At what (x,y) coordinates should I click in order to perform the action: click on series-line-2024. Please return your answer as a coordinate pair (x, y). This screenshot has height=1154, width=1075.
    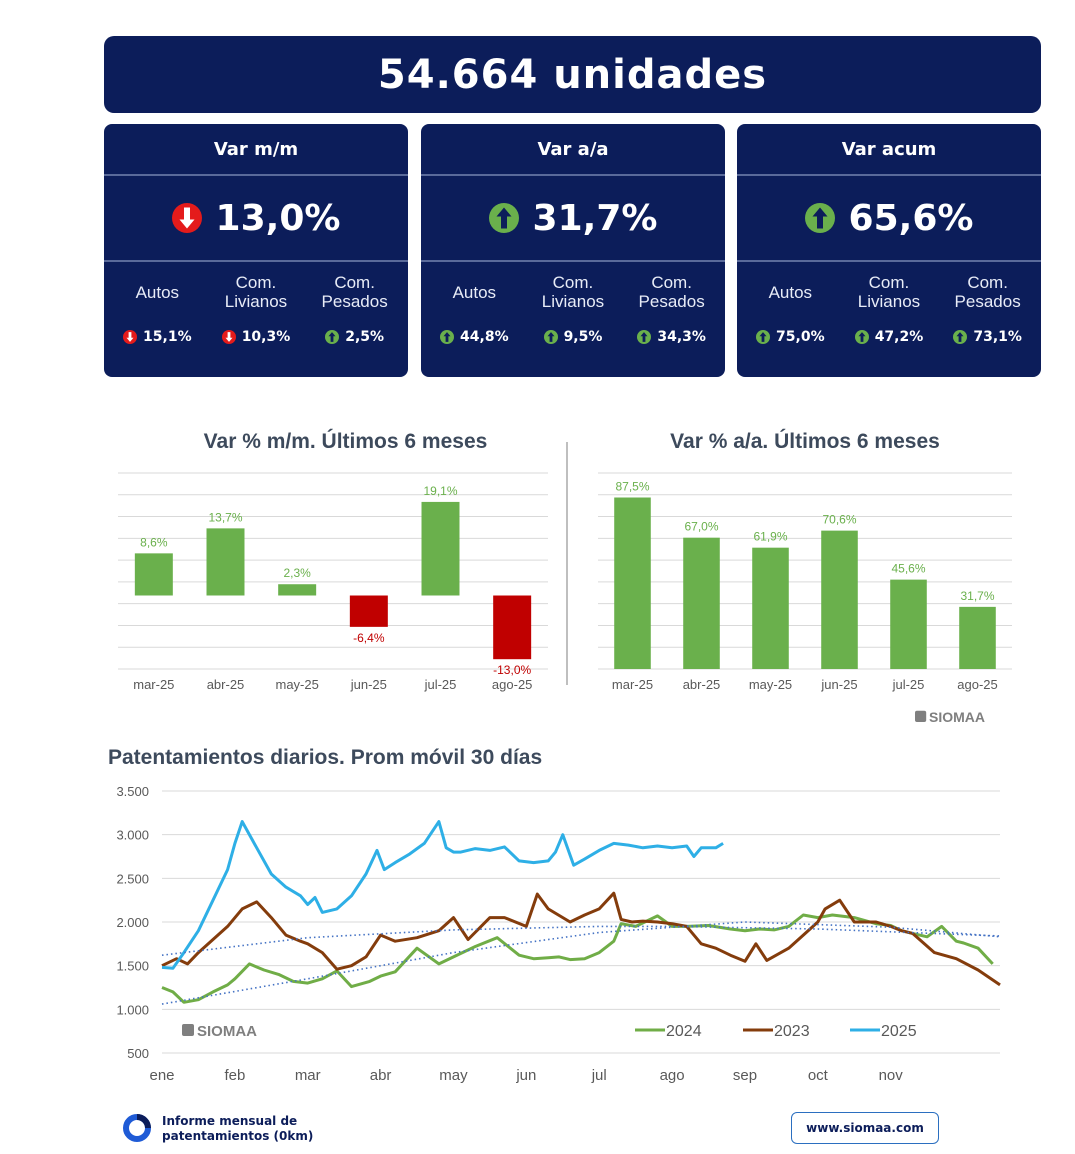
    Looking at the image, I should click on (577, 958).